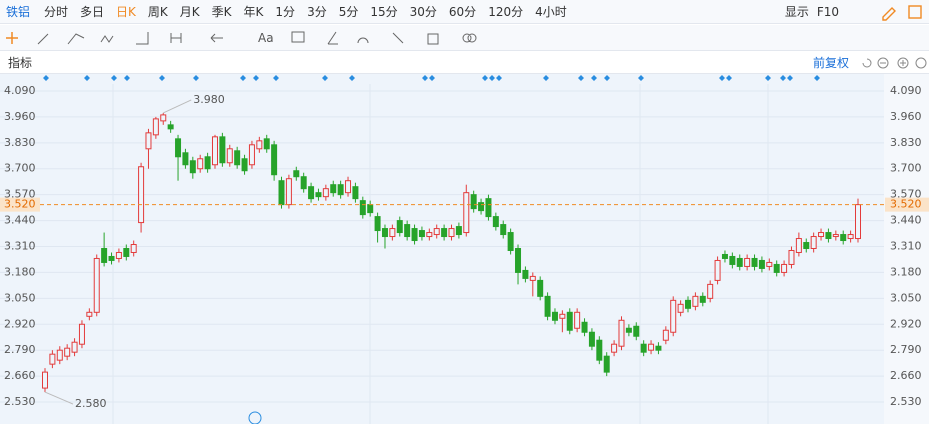 This screenshot has height=424, width=929. What do you see at coordinates (462, 12) in the screenshot?
I see `period-tab: 60分` at bounding box center [462, 12].